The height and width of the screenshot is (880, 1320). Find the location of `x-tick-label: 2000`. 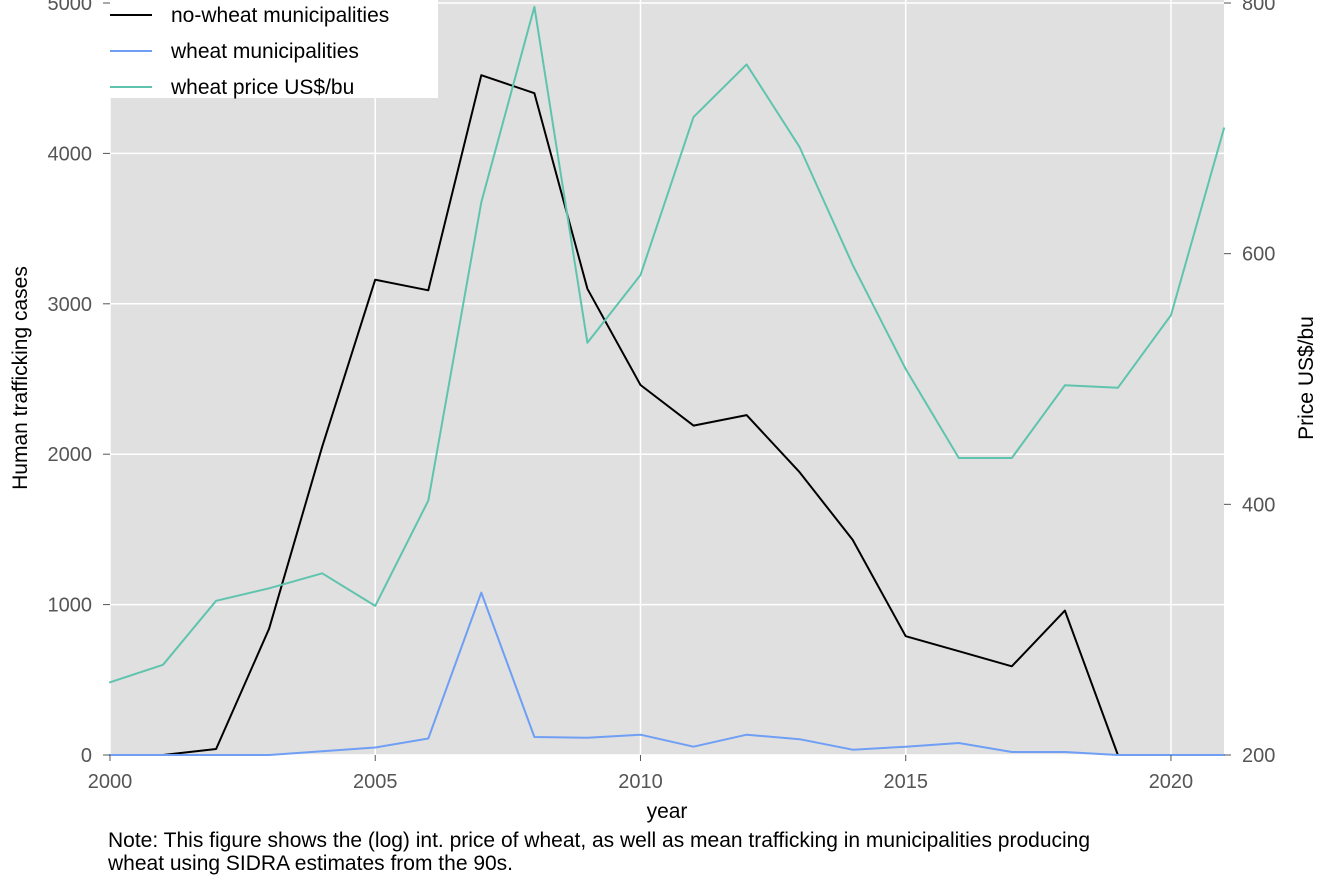

x-tick-label: 2000 is located at coordinates (110, 782).